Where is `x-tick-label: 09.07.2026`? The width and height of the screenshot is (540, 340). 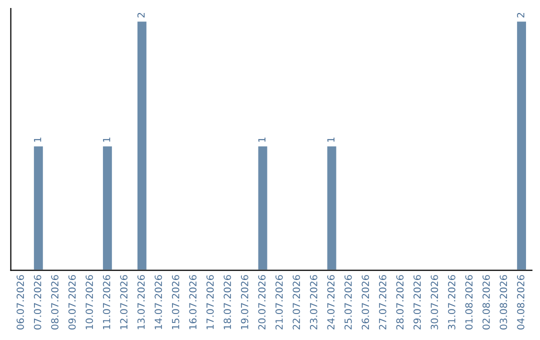
x-tick-label: 09.07.2026 is located at coordinates (72, 302).